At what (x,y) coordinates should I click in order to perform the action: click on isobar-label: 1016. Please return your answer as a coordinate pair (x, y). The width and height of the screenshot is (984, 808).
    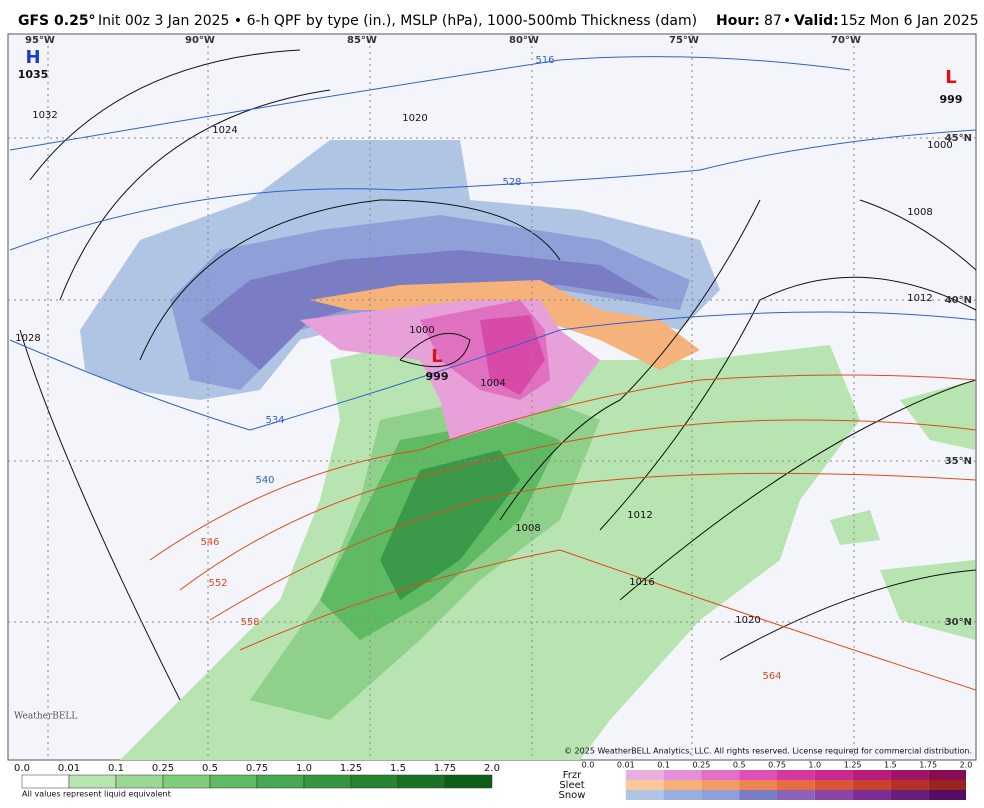
    Looking at the image, I should click on (641, 582).